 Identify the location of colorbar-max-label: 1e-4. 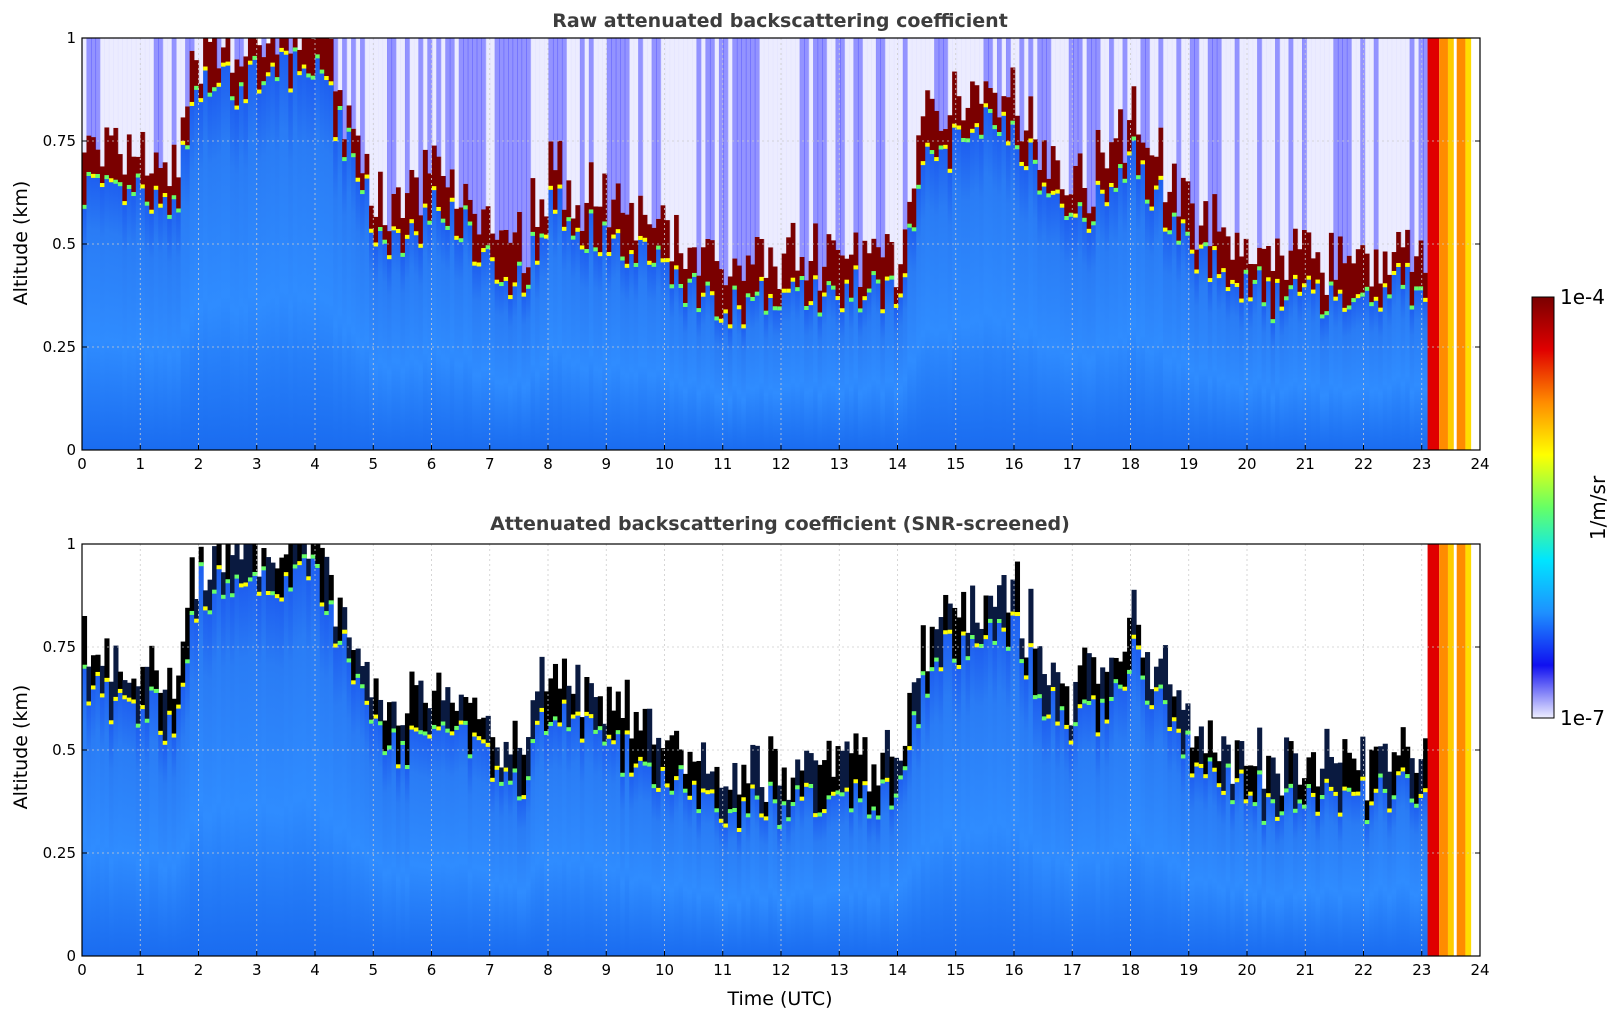
(1582, 297).